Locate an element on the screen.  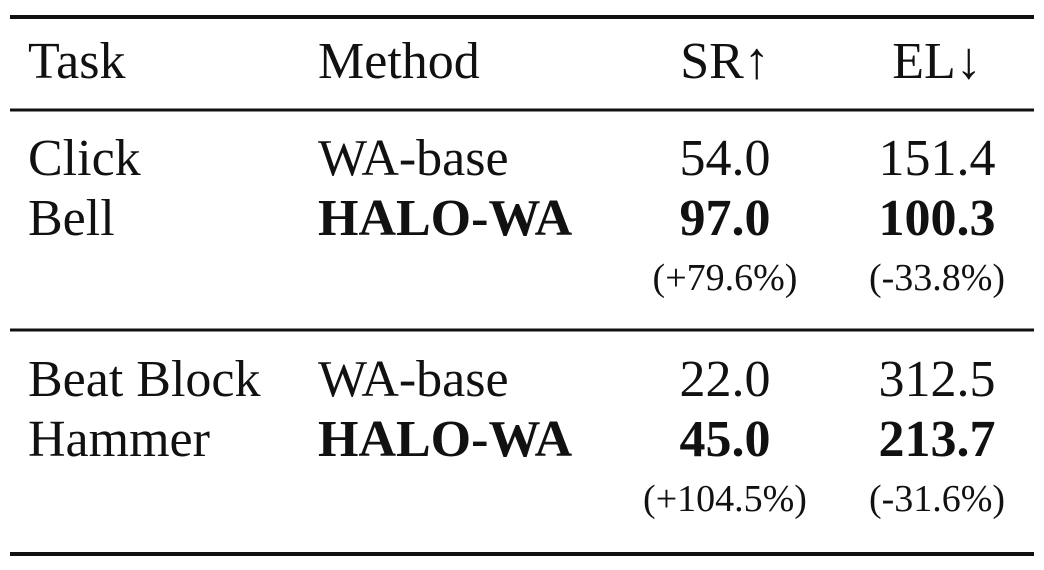
sr-change: (+104.5%) is located at coordinates (725, 499).